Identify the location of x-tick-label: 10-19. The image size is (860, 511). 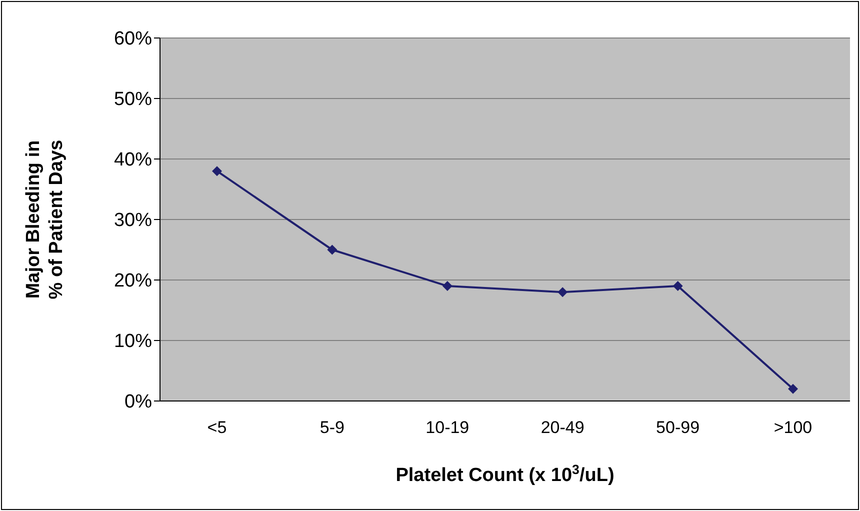
(448, 428).